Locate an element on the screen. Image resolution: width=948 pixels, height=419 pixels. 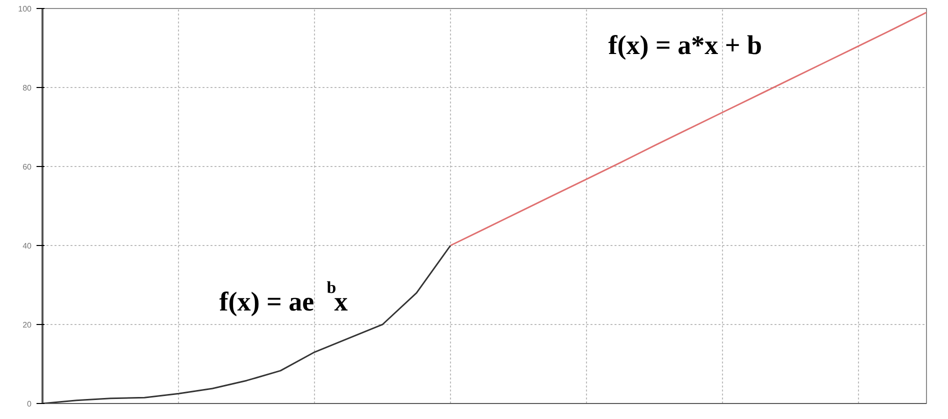
y-tick-label: 100 is located at coordinates (25, 9).